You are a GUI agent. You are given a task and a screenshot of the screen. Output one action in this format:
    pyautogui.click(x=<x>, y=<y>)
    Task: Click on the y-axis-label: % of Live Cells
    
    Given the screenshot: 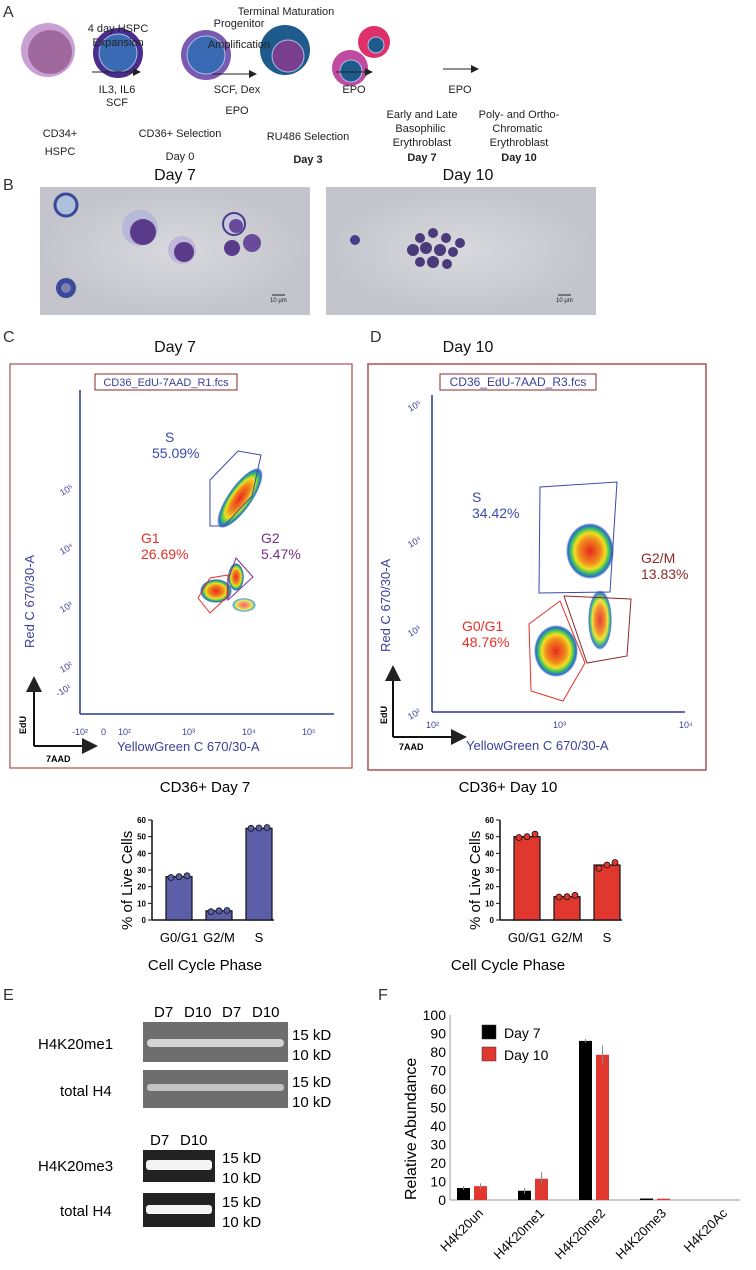 What is the action you would take?
    pyautogui.click(x=475, y=880)
    